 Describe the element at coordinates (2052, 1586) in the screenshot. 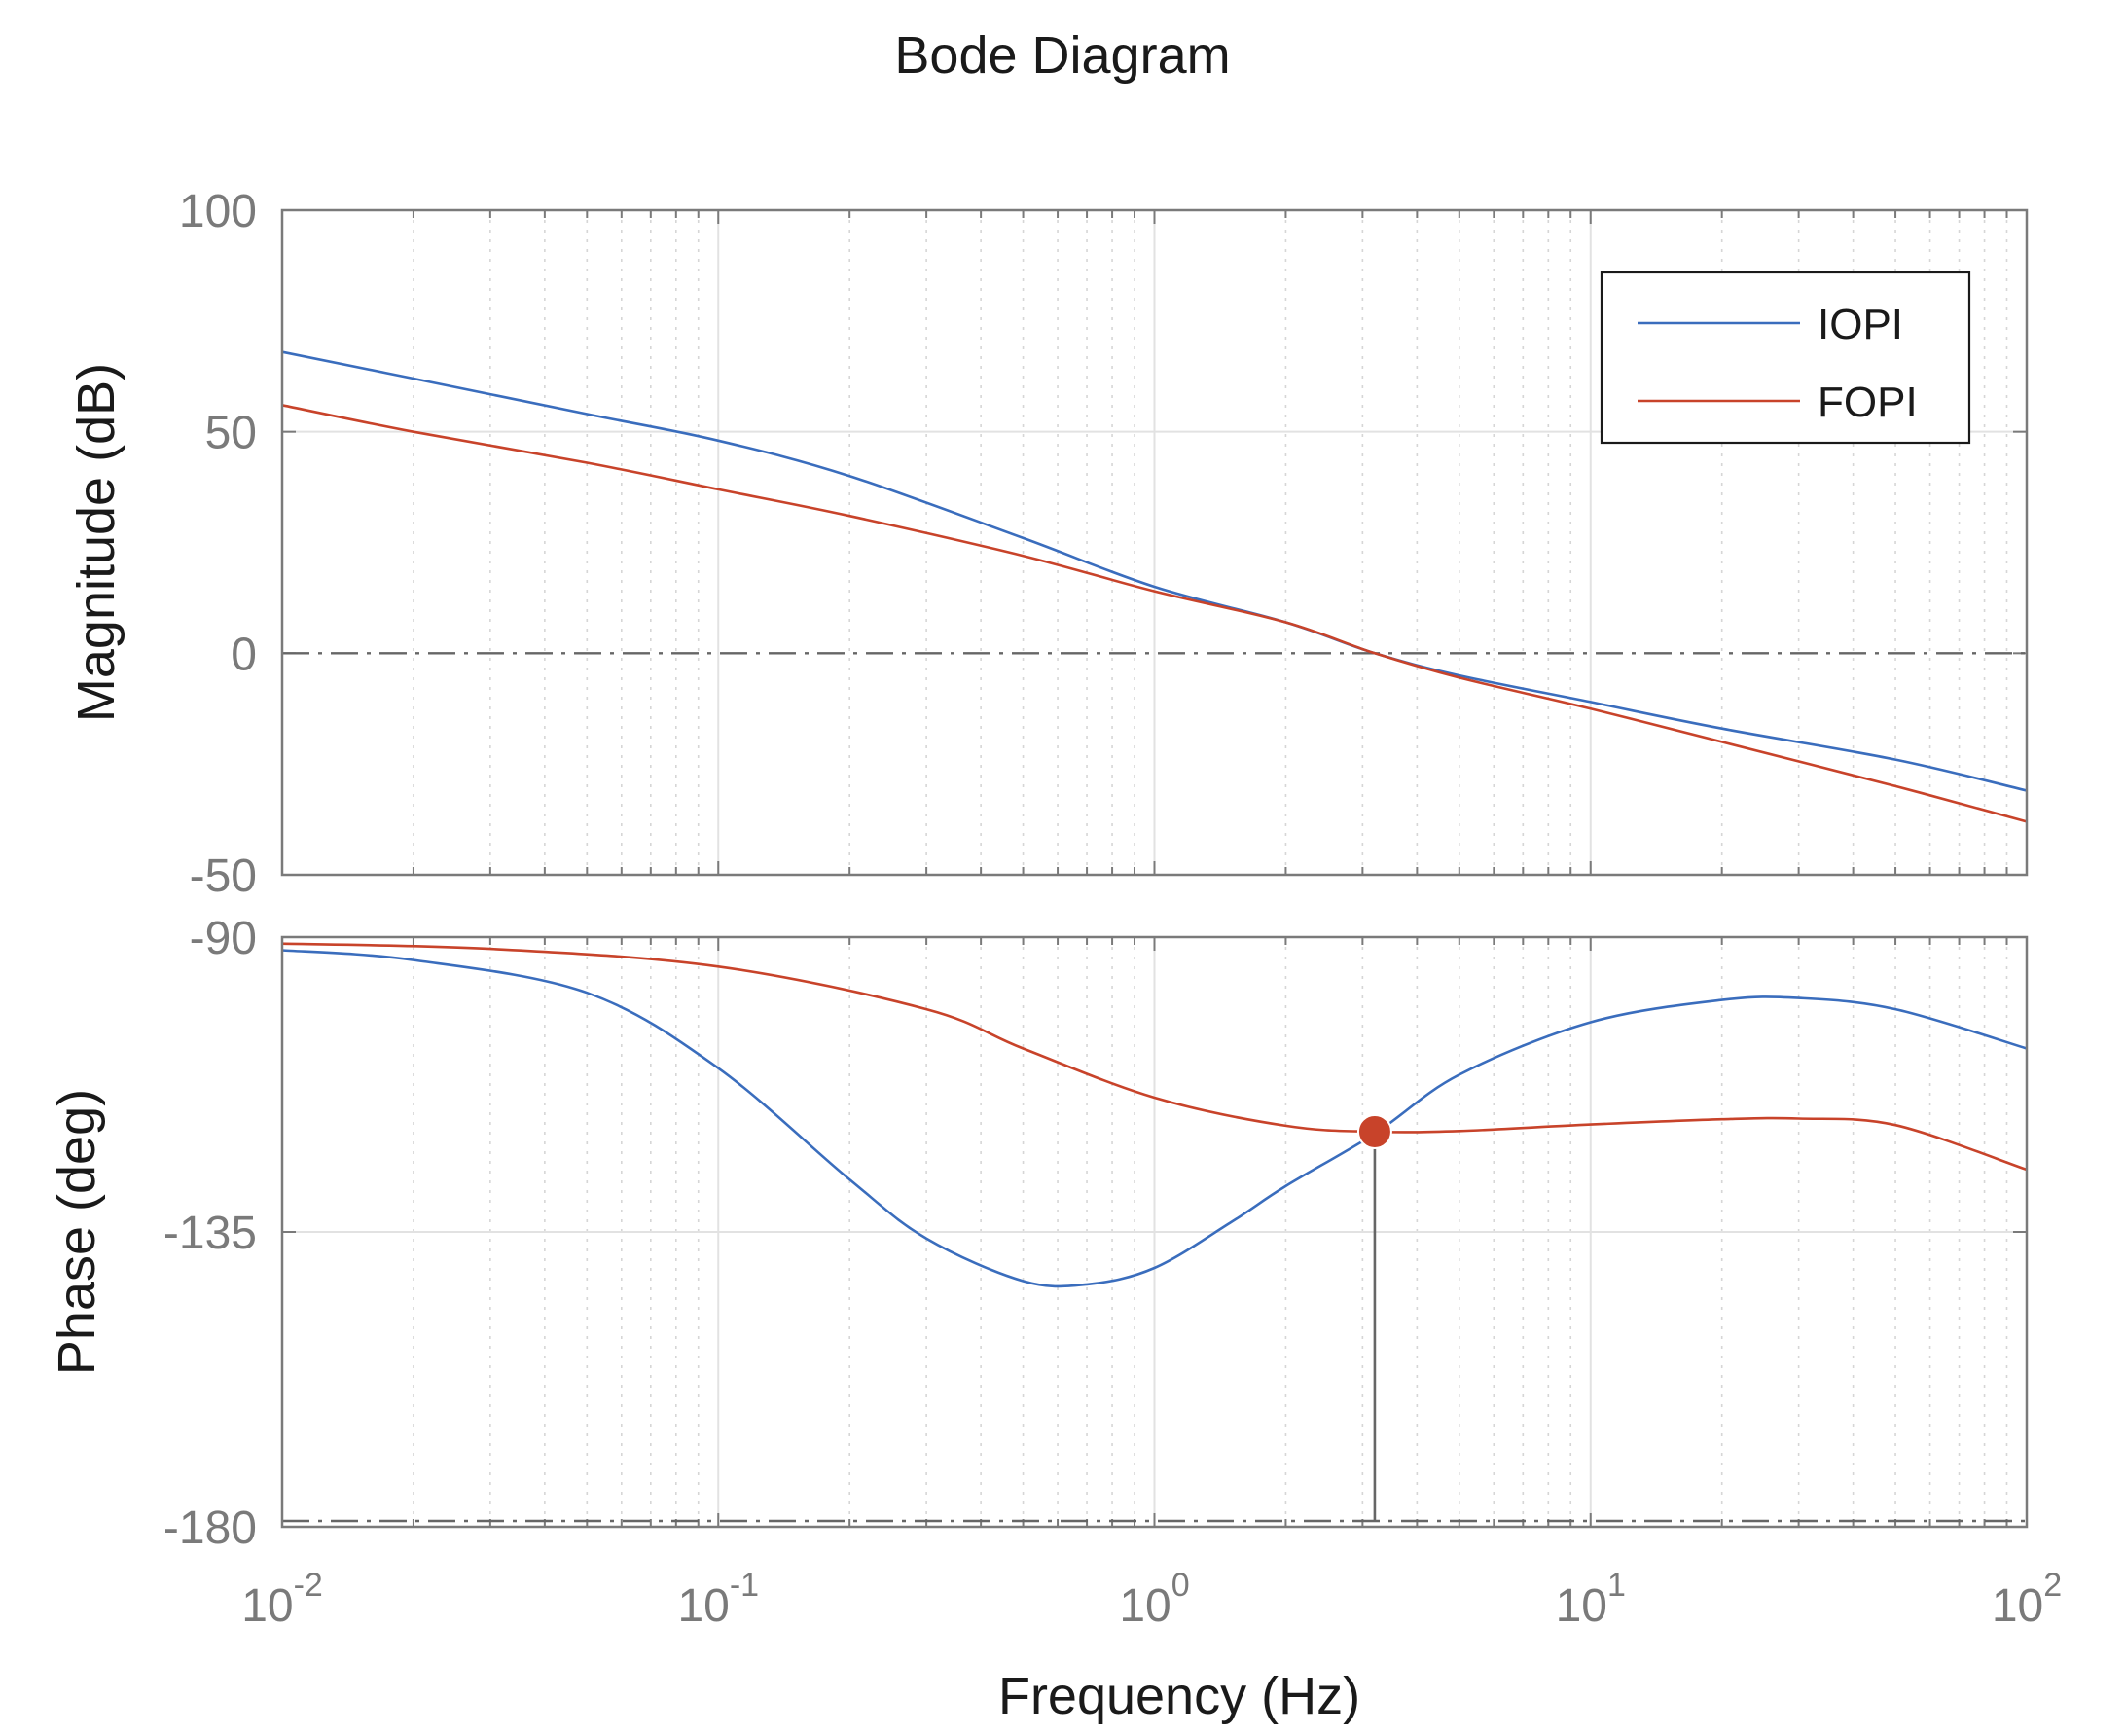

I see `x-tick-exponent: 2` at that location.